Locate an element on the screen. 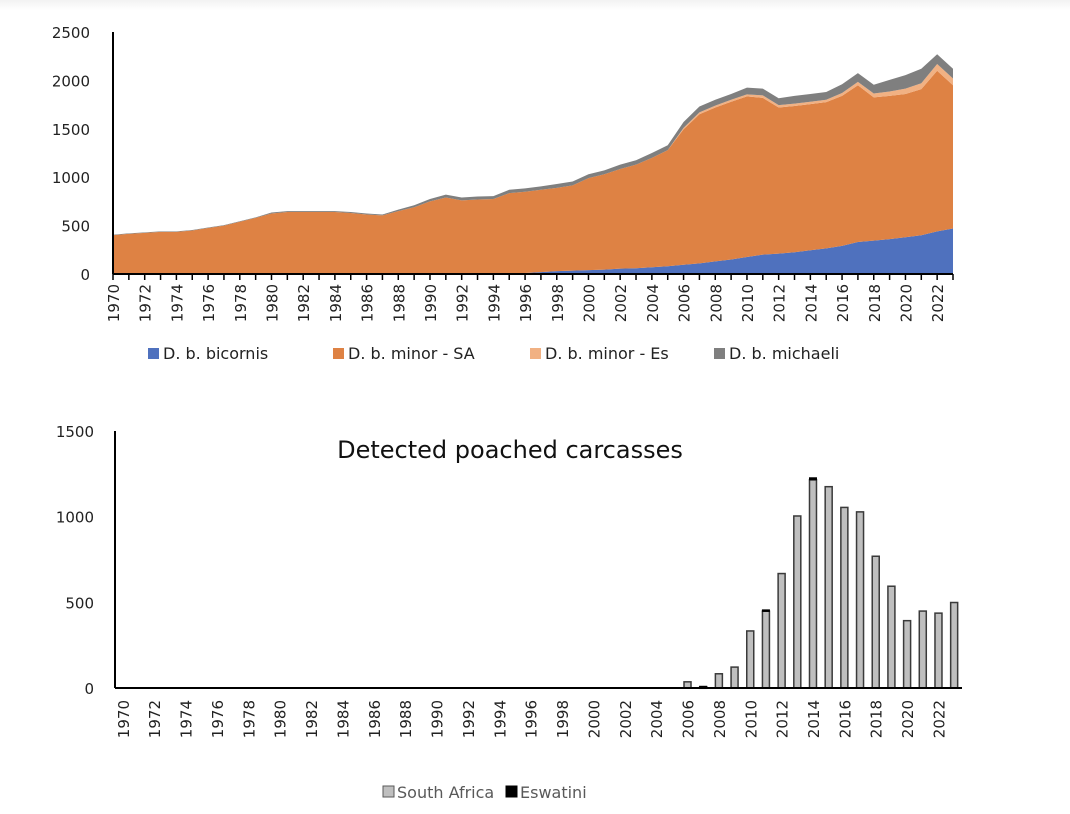 The height and width of the screenshot is (814, 1070). top-y-tick-label: 1000 is located at coordinates (71, 178).